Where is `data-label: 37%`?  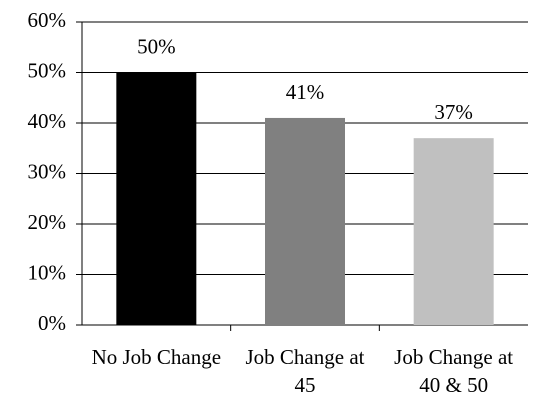 data-label: 37% is located at coordinates (453, 112).